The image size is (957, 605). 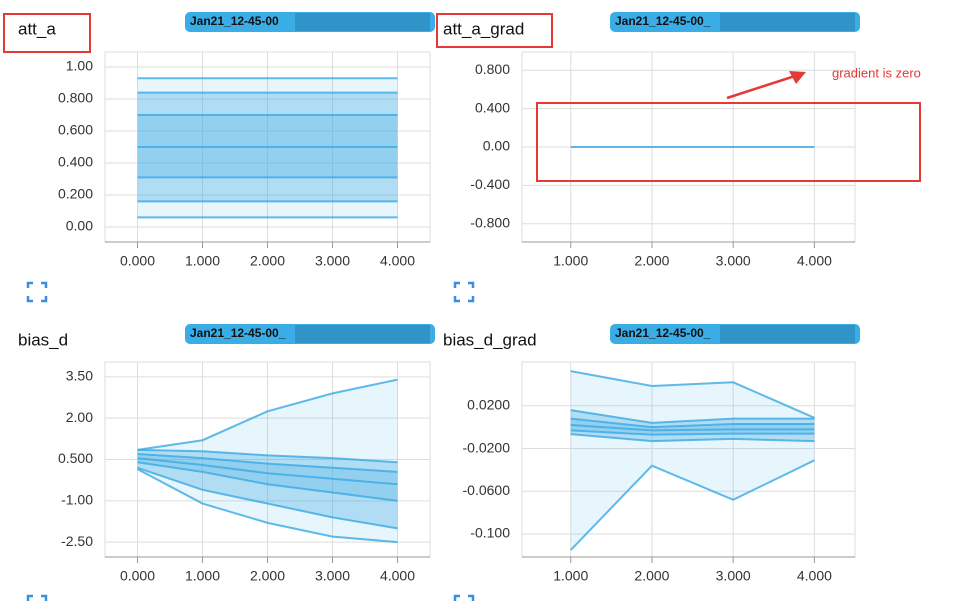 What do you see at coordinates (490, 222) in the screenshot?
I see `y-tick-label: -0.800` at bounding box center [490, 222].